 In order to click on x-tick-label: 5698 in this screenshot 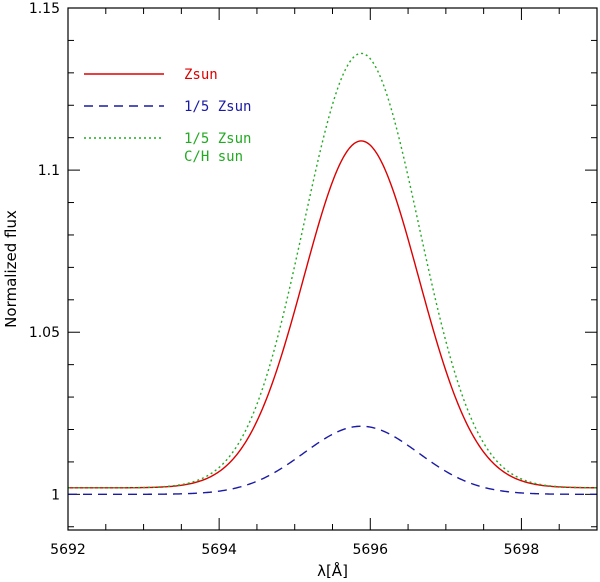, I will do `click(522, 550)`.